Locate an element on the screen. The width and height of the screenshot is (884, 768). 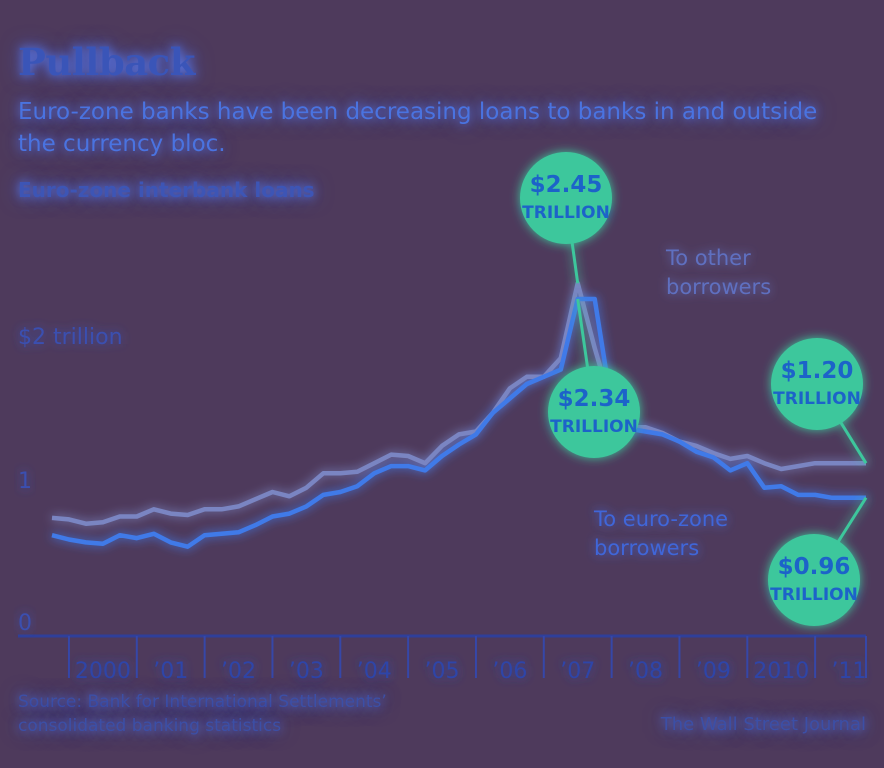
series-label-euro: To euro-zone is located at coordinates (660, 519).